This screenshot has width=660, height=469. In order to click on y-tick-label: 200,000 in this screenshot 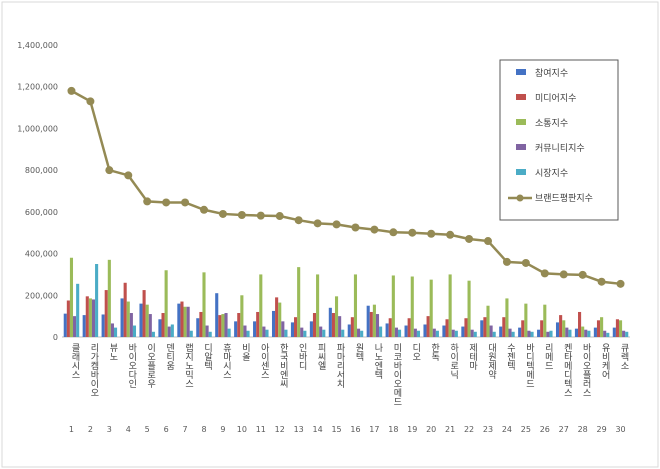, I will do `click(41, 295)`.